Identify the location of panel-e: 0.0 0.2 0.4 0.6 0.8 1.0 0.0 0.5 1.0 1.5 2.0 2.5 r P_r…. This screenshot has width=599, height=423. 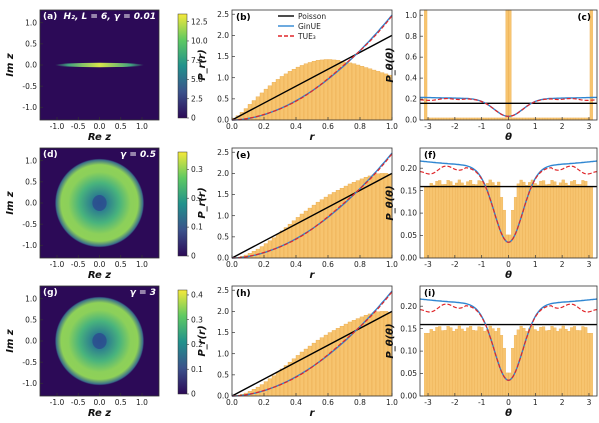
(297, 214).